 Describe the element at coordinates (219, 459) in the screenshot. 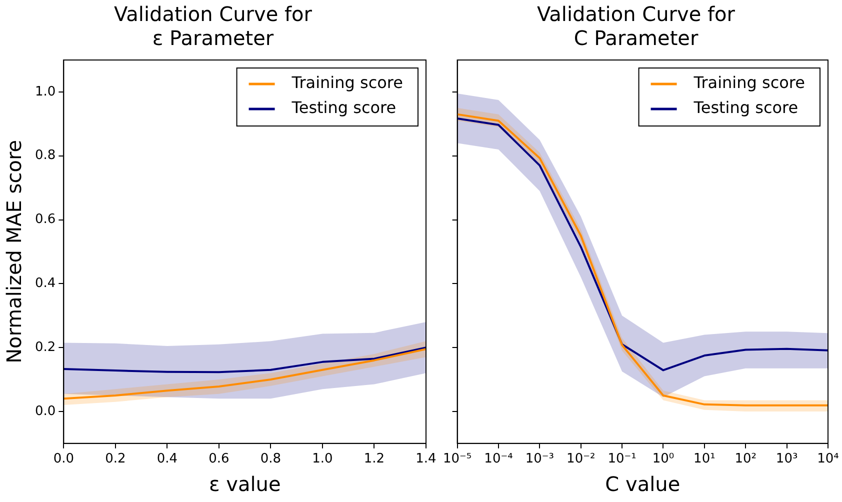

I see `x-tick-label: 0.6` at that location.